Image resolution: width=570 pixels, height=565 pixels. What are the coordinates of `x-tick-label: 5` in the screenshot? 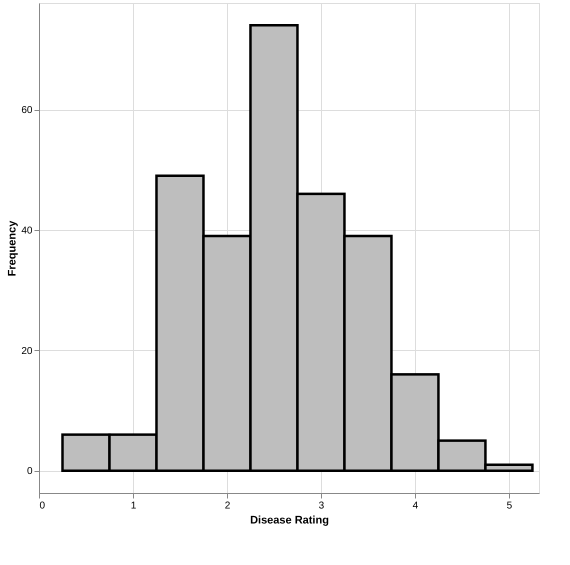 It's located at (509, 506).